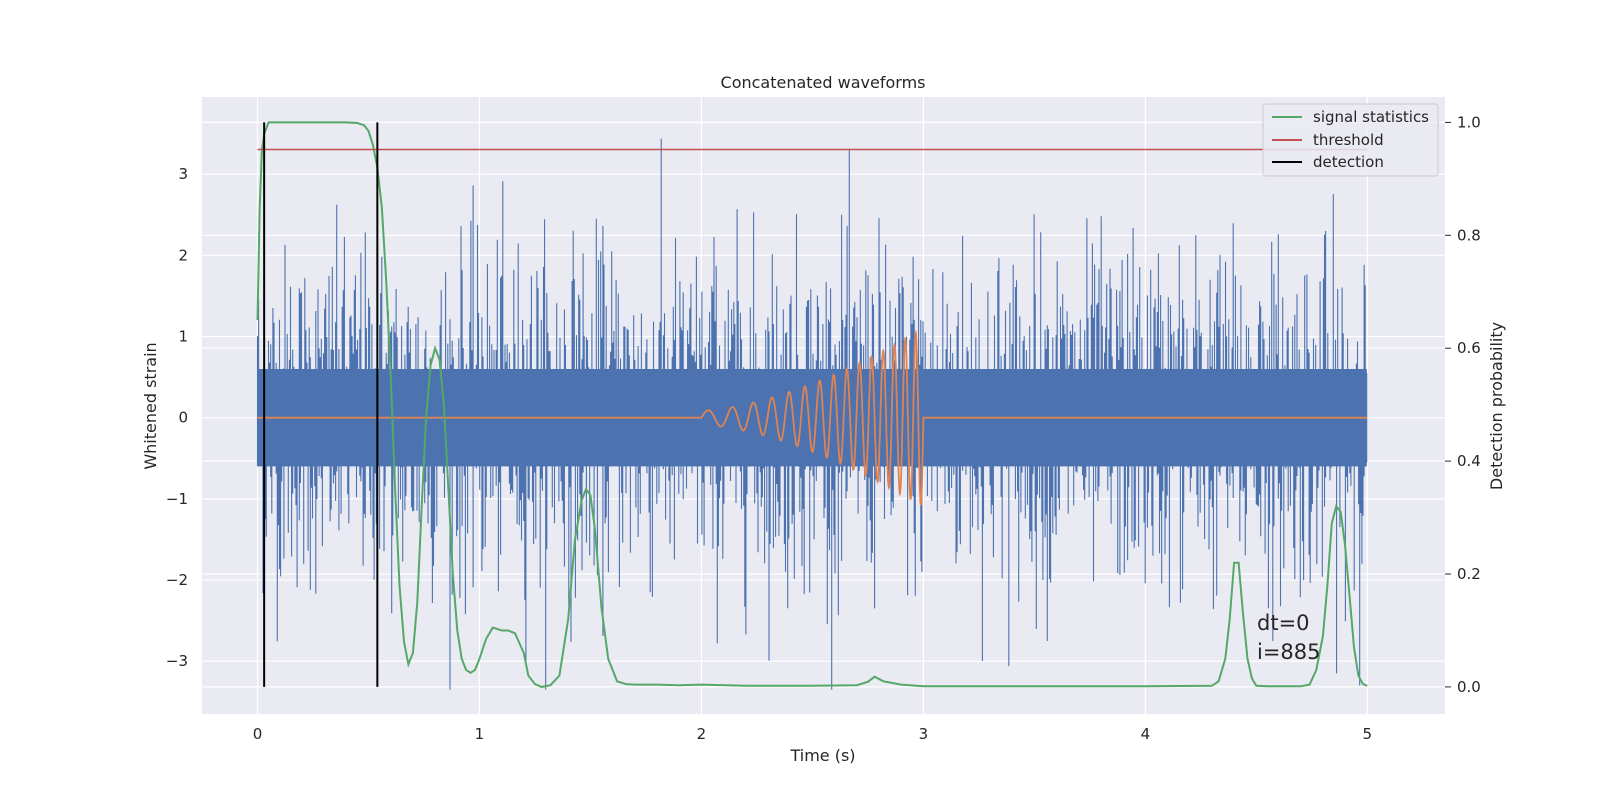 The image size is (1600, 800). Describe the element at coordinates (1146, 734) in the screenshot. I see `x-tick-label: 4` at that location.